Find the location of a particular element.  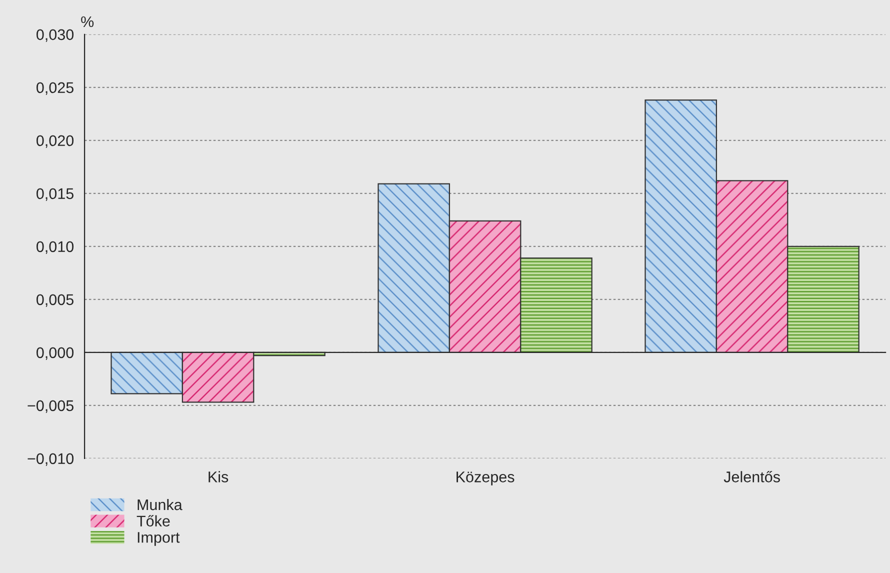

x-tick-label: Jelentős is located at coordinates (752, 476).